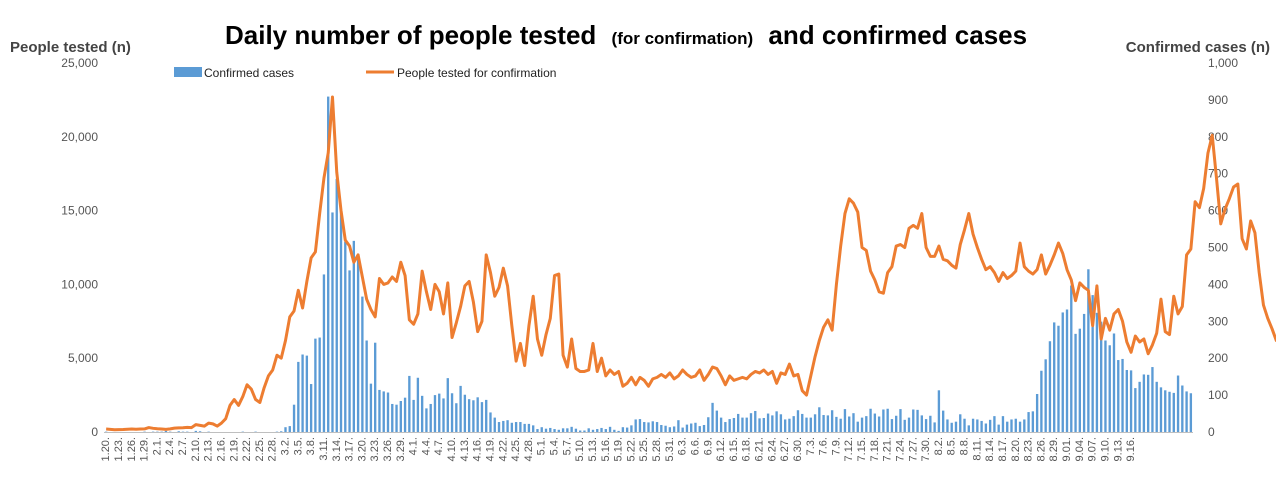  I want to click on x-axis-tick-label: 7.27., so click(913, 449).